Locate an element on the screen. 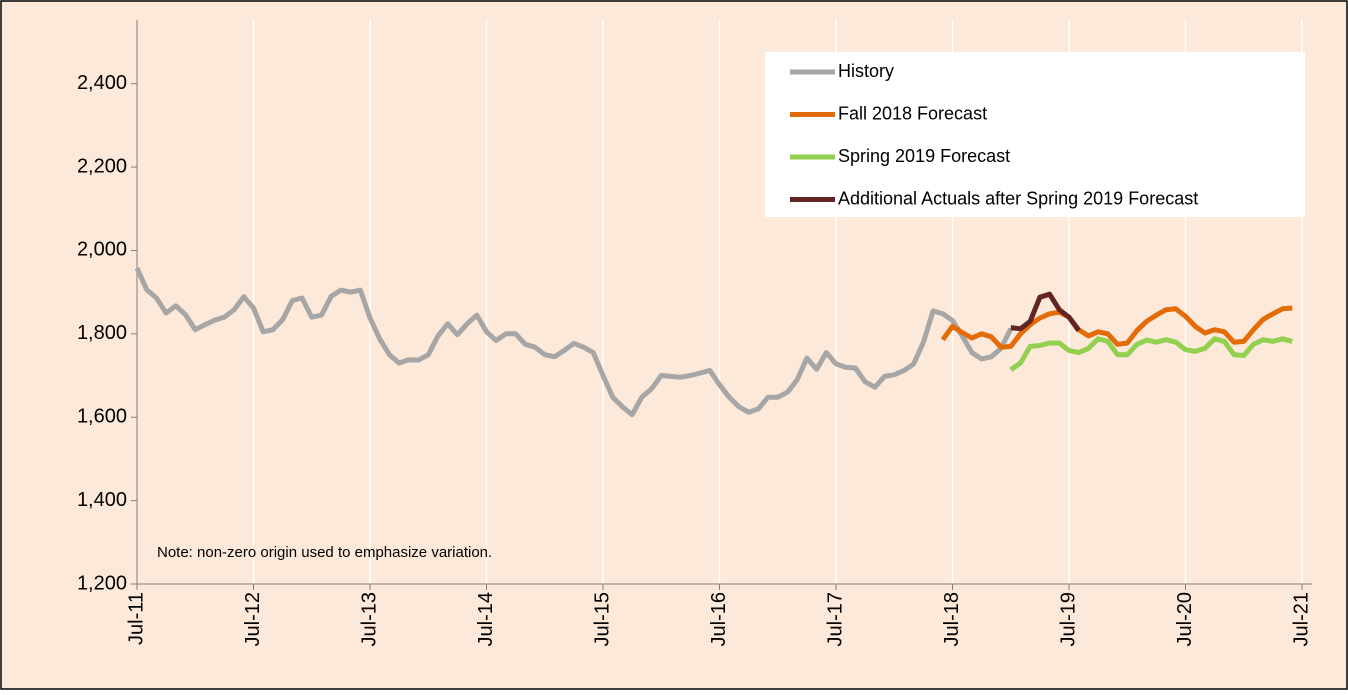 Image resolution: width=1348 pixels, height=695 pixels. x-tick-label: Jul-13 is located at coordinates (369, 619).